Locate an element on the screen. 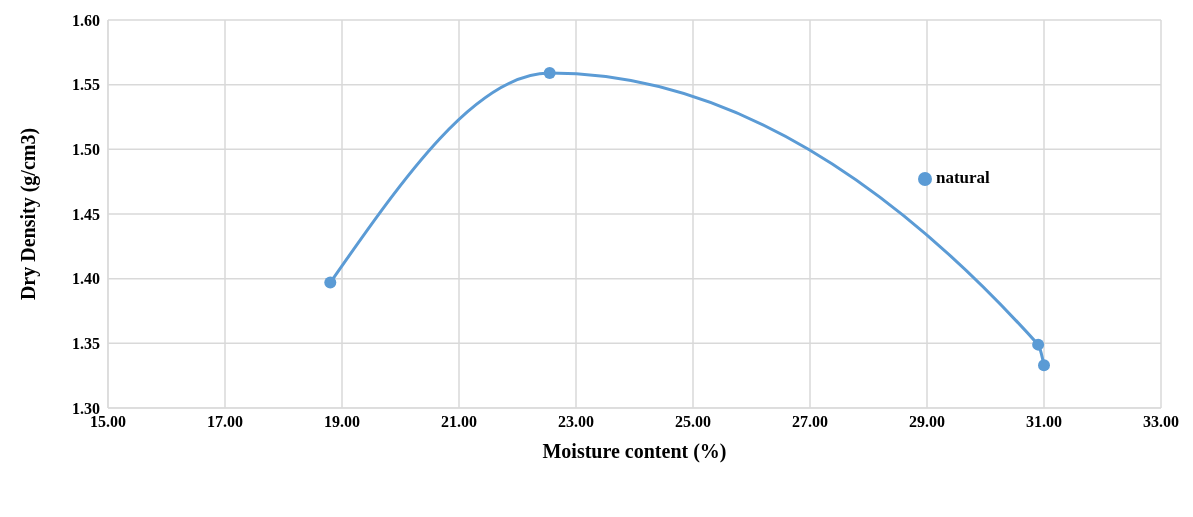  x-tick-label: 27.00 is located at coordinates (810, 422).